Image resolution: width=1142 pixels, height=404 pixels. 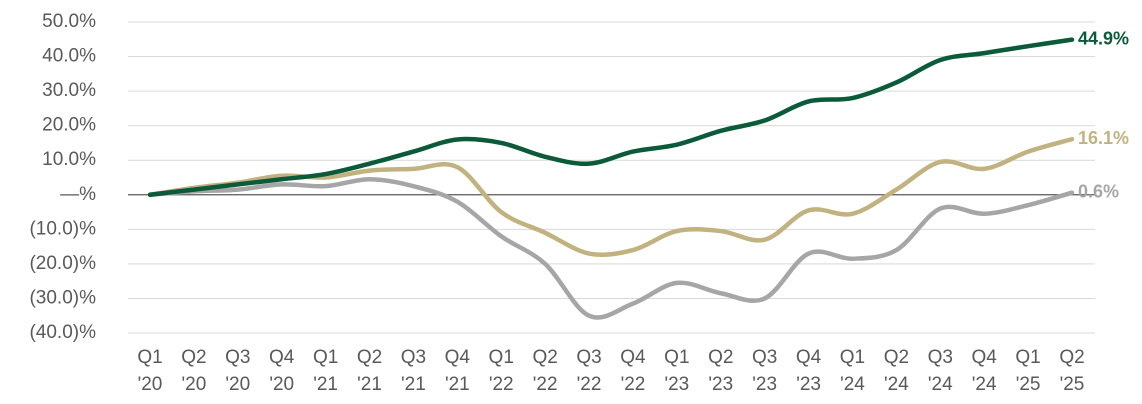 What do you see at coordinates (149, 371) in the screenshot?
I see `x-tick-label: Q1'20` at bounding box center [149, 371].